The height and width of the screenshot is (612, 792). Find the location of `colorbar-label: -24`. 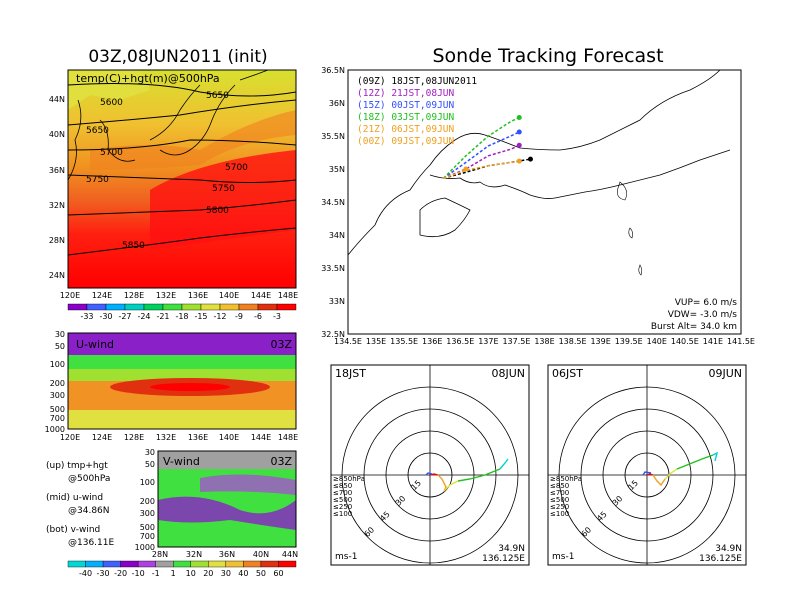

colorbar-label: -24 is located at coordinates (143, 316).